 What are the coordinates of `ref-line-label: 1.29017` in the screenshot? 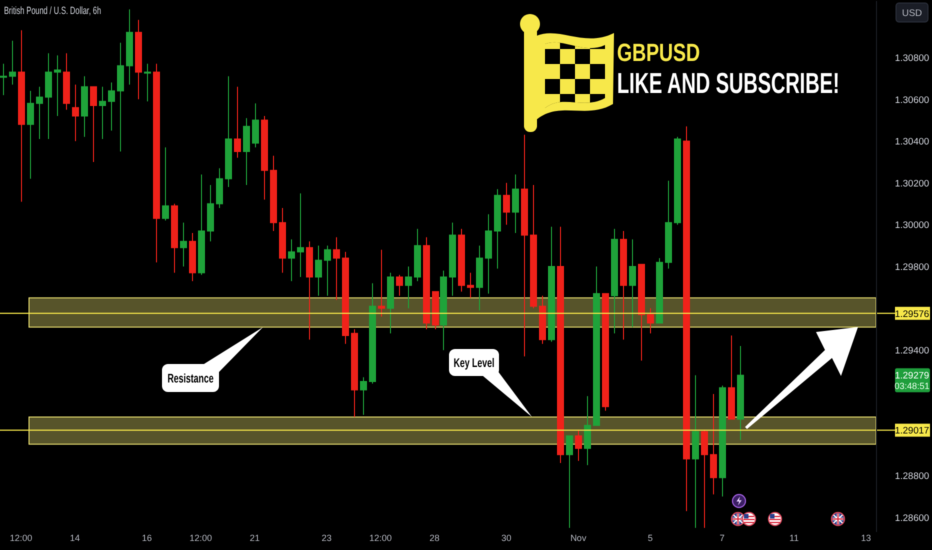 It's located at (912, 431).